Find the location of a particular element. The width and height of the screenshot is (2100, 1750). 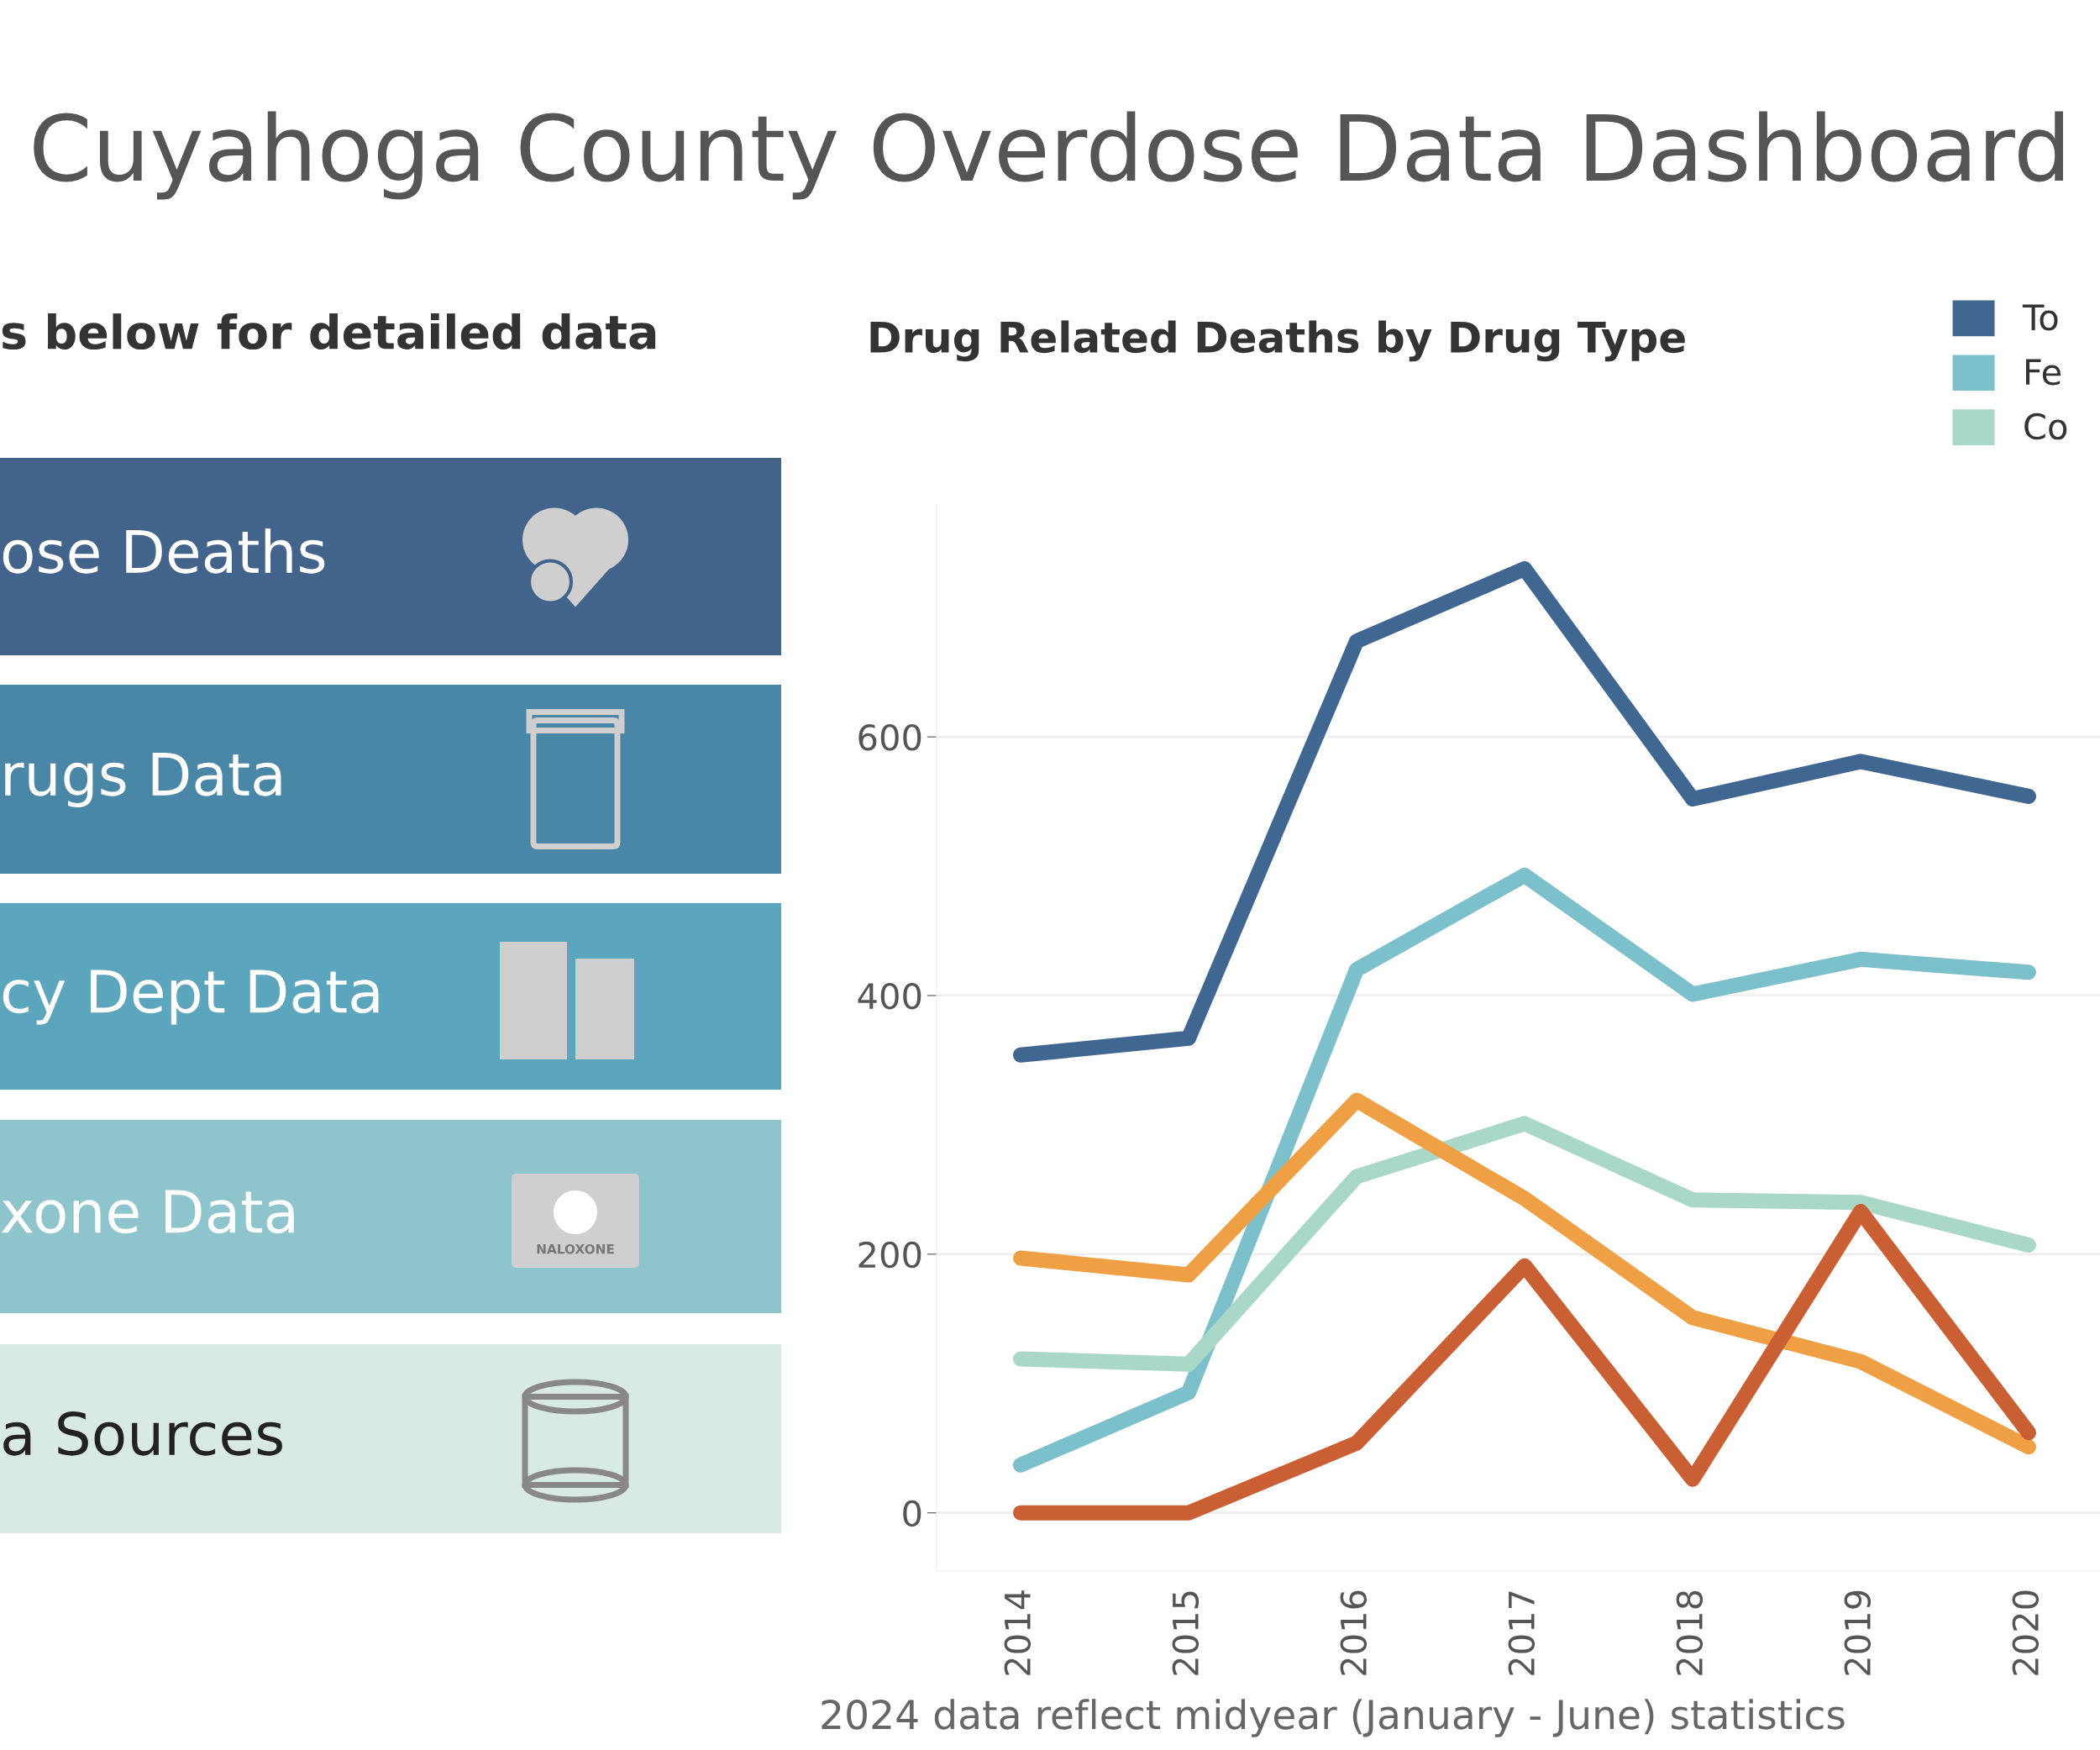

category-label: a Sources is located at coordinates (142, 1434).